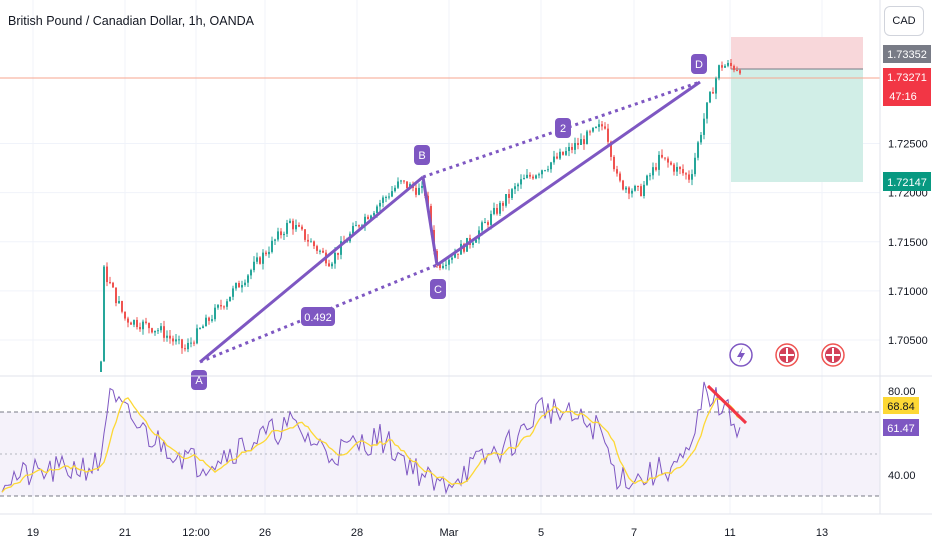 The width and height of the screenshot is (932, 550). I want to click on price-tick-label: 1.71500, so click(908, 243).